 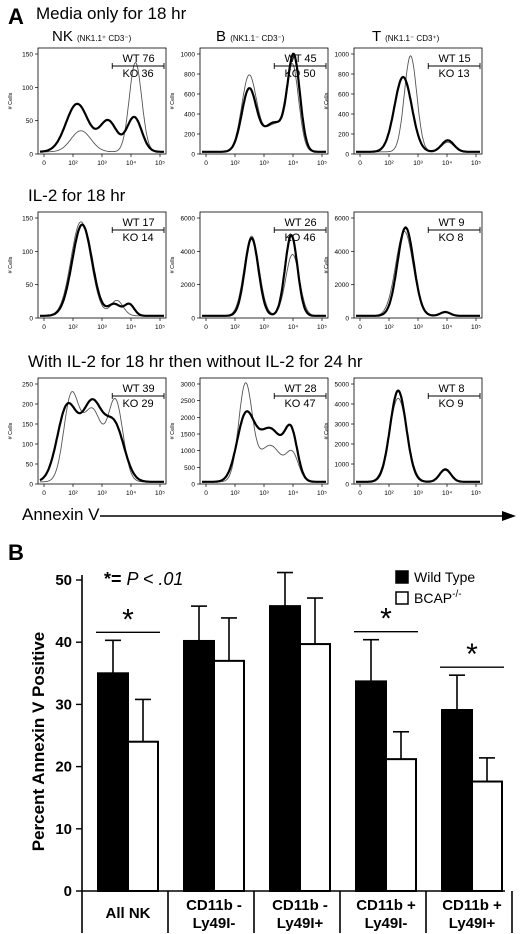 What do you see at coordinates (16, 16) in the screenshot?
I see `panel-a-letter: A` at bounding box center [16, 16].